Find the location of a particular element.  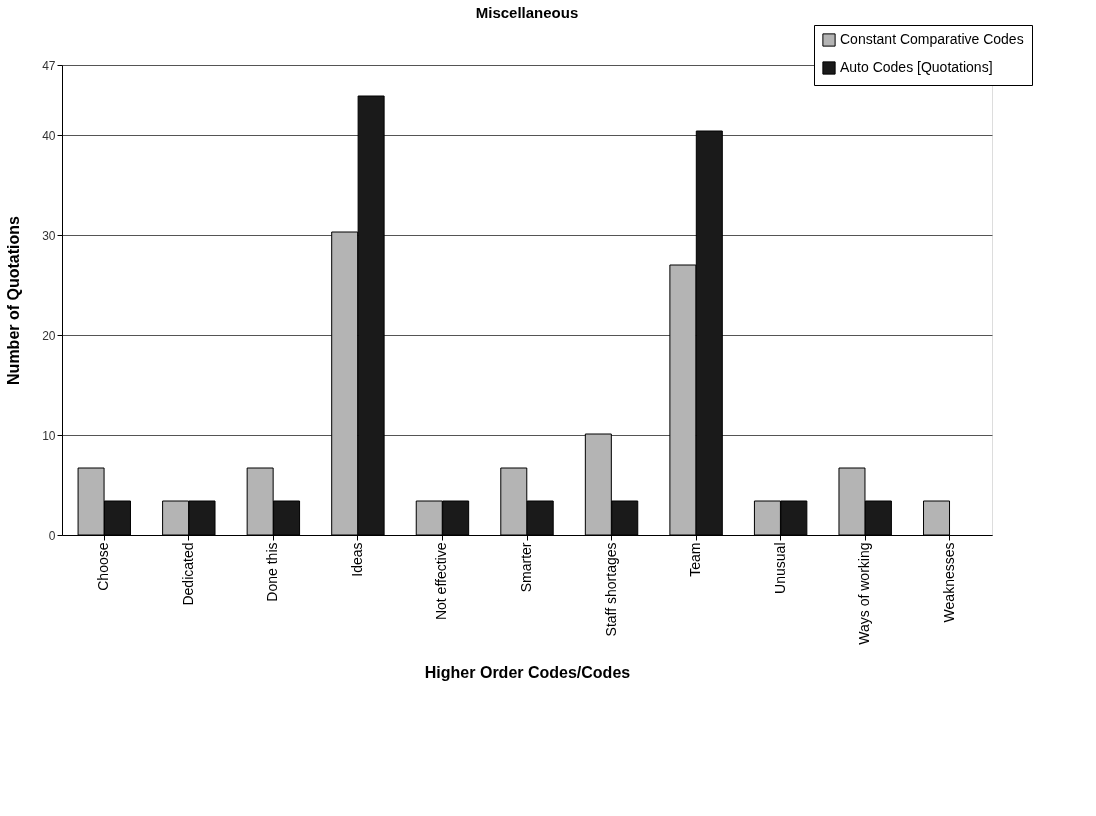

y-tick-label: 20 is located at coordinates (49, 335).